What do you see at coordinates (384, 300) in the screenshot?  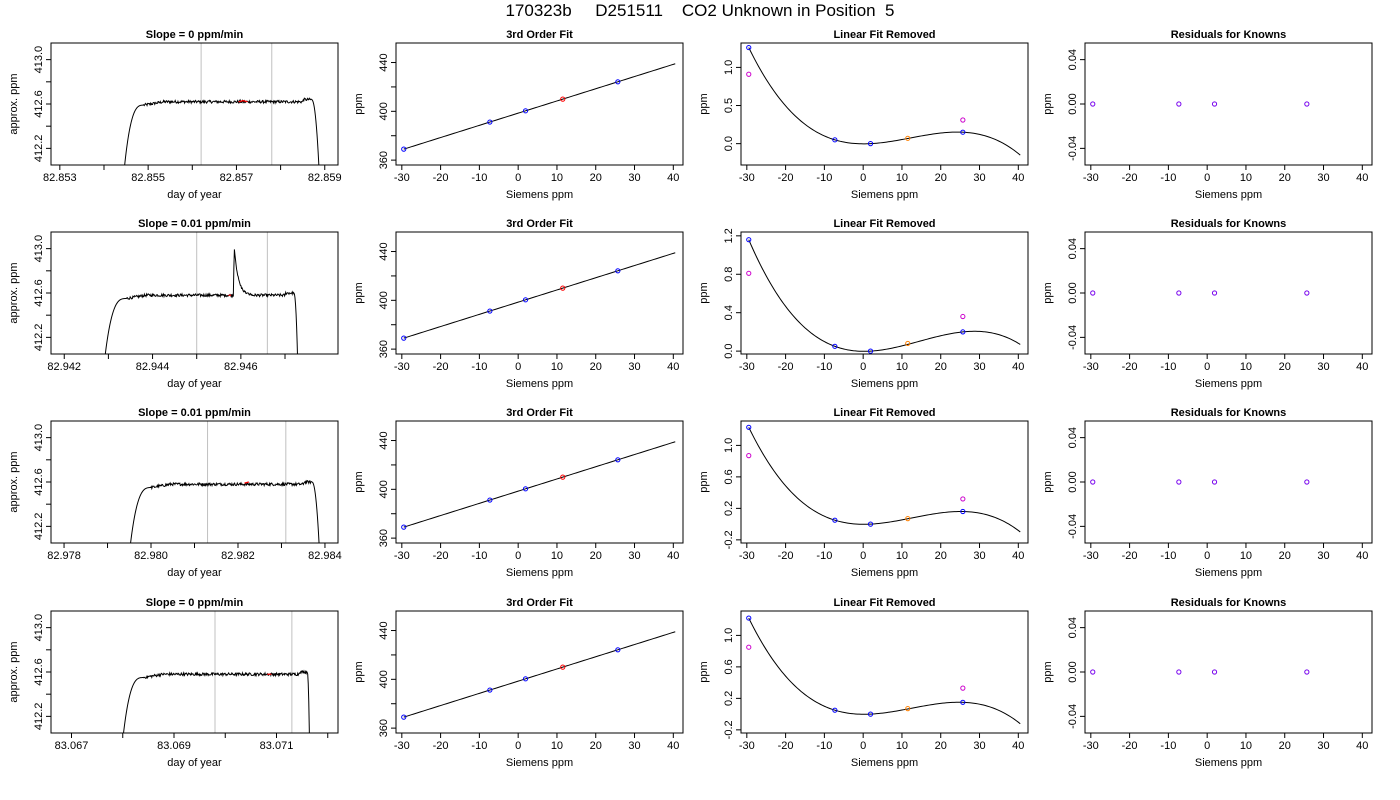 I see `y-tick-label: 400` at bounding box center [384, 300].